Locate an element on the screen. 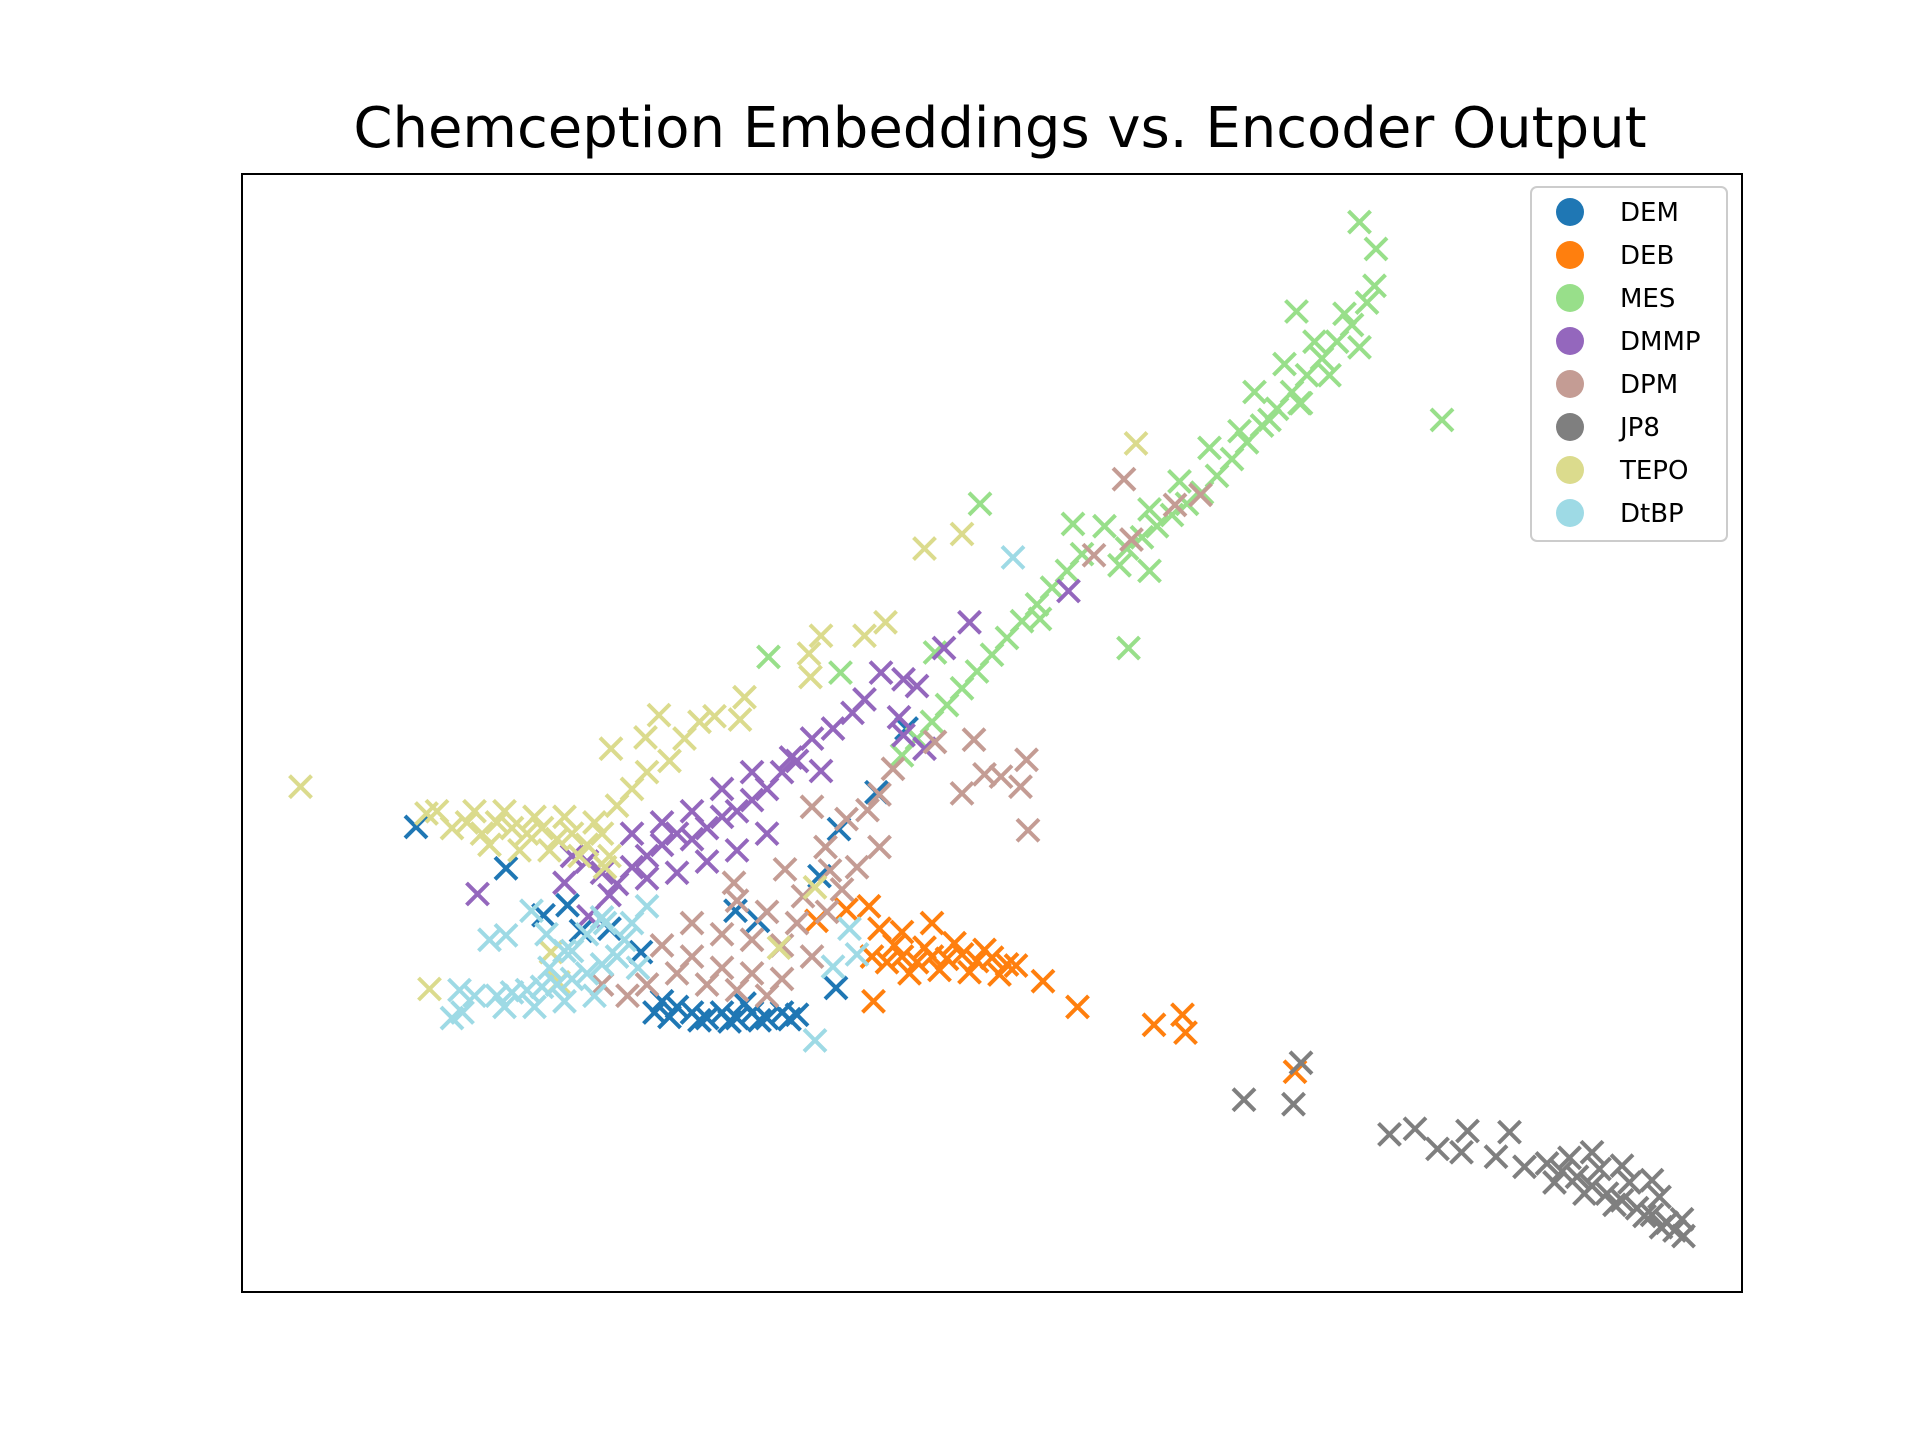 The height and width of the screenshot is (1440, 1920). legend-label-dpm: DPM is located at coordinates (1649, 385).